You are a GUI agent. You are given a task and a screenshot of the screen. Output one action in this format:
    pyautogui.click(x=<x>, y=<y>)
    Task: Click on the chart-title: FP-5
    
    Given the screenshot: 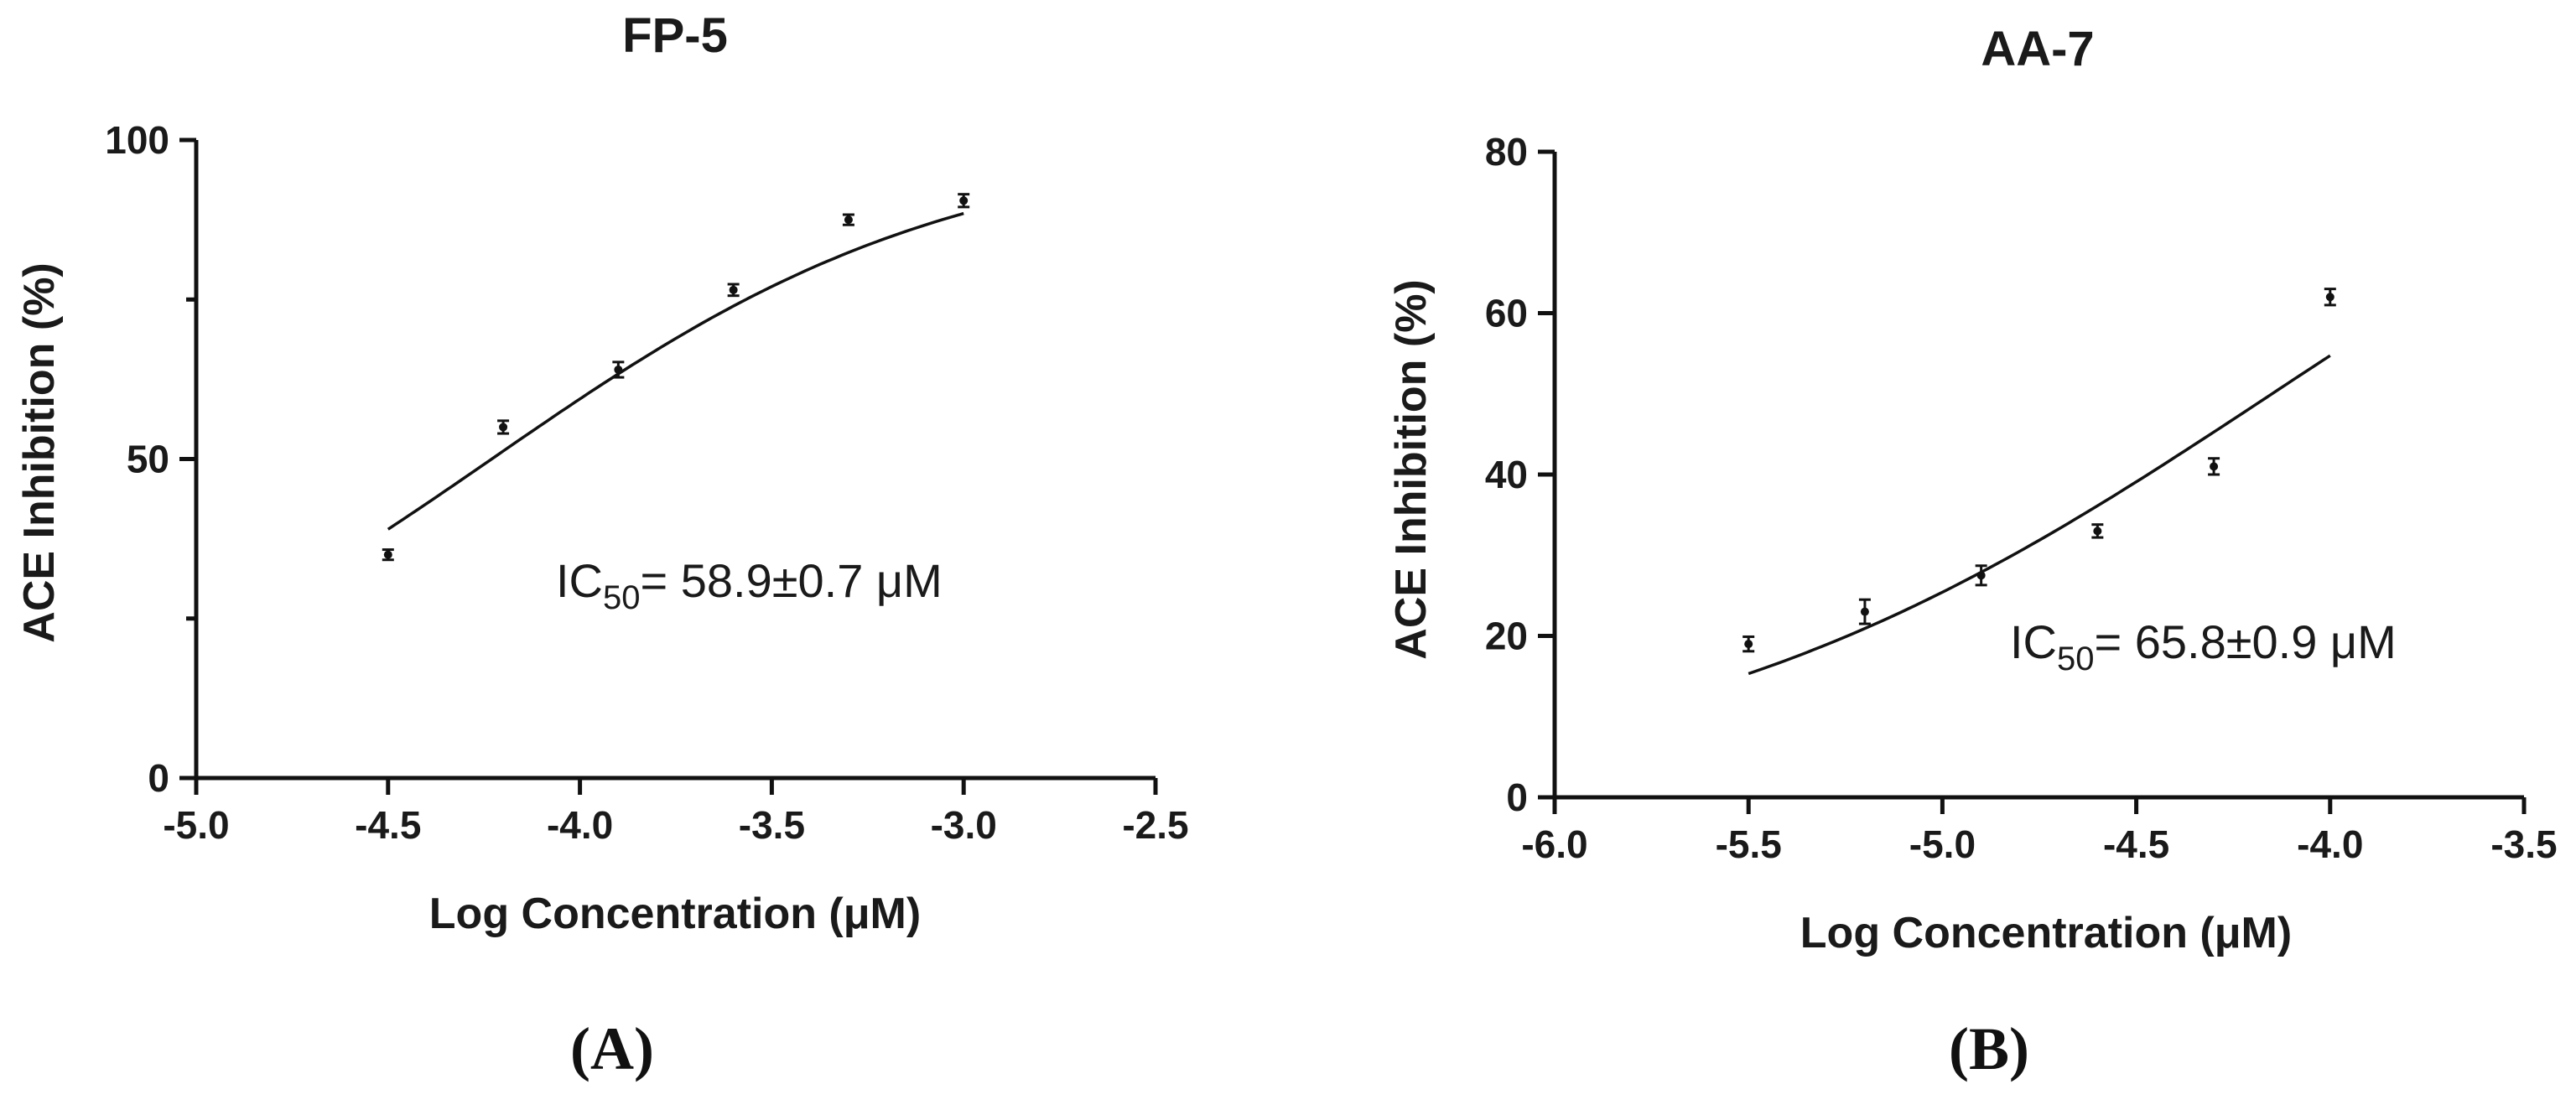 What is the action you would take?
    pyautogui.click(x=675, y=35)
    